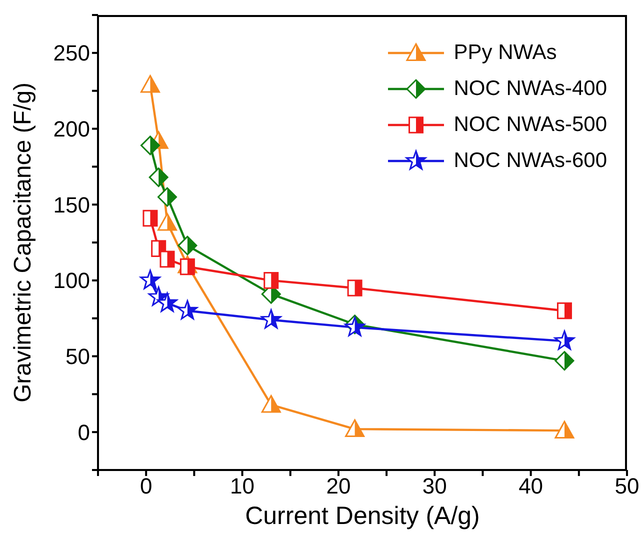 This screenshot has height=537, width=641. What do you see at coordinates (71, 281) in the screenshot?
I see `y-tick-label: 100` at bounding box center [71, 281].